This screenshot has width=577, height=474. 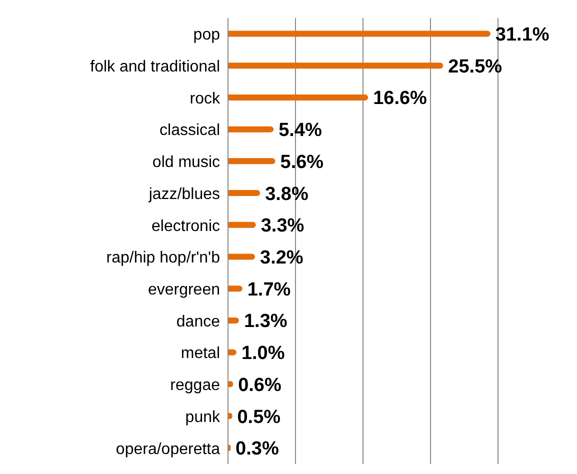 What do you see at coordinates (168, 449) in the screenshot?
I see `y-tick-label: opera/operetta` at bounding box center [168, 449].